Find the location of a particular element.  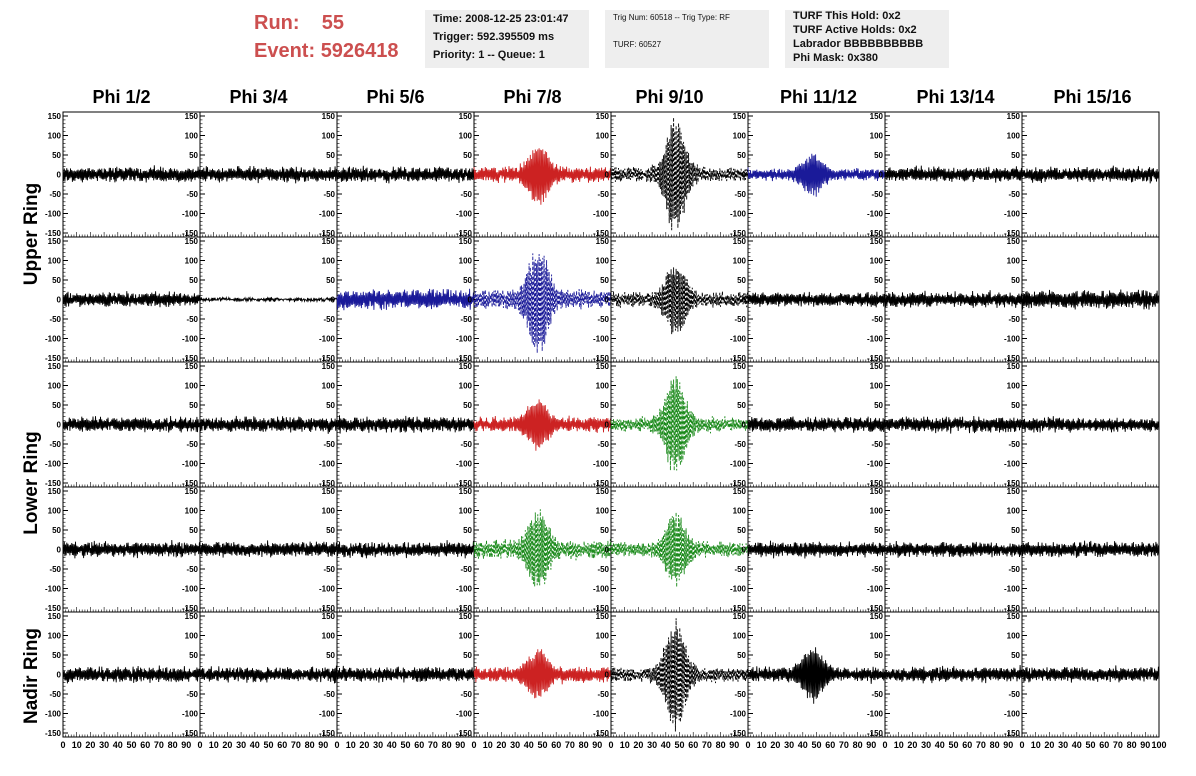

y-tick-label-r0-c5: 0 is located at coordinates (744, 175).